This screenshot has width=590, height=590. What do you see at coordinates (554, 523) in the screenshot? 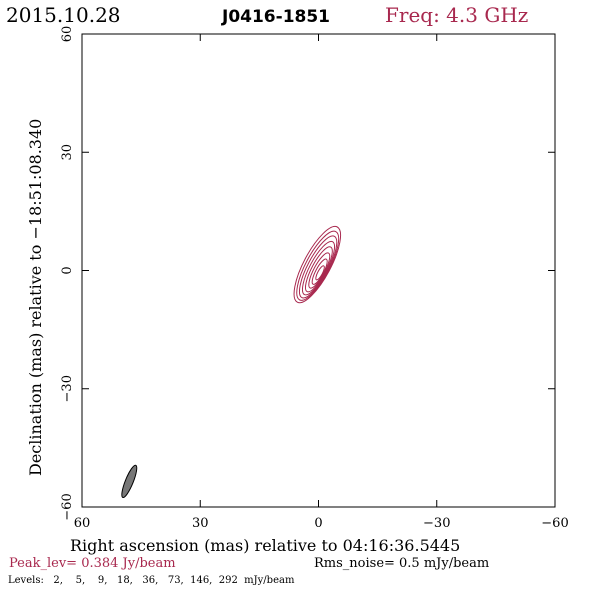
I see `x-tick-label: −60` at bounding box center [554, 523].